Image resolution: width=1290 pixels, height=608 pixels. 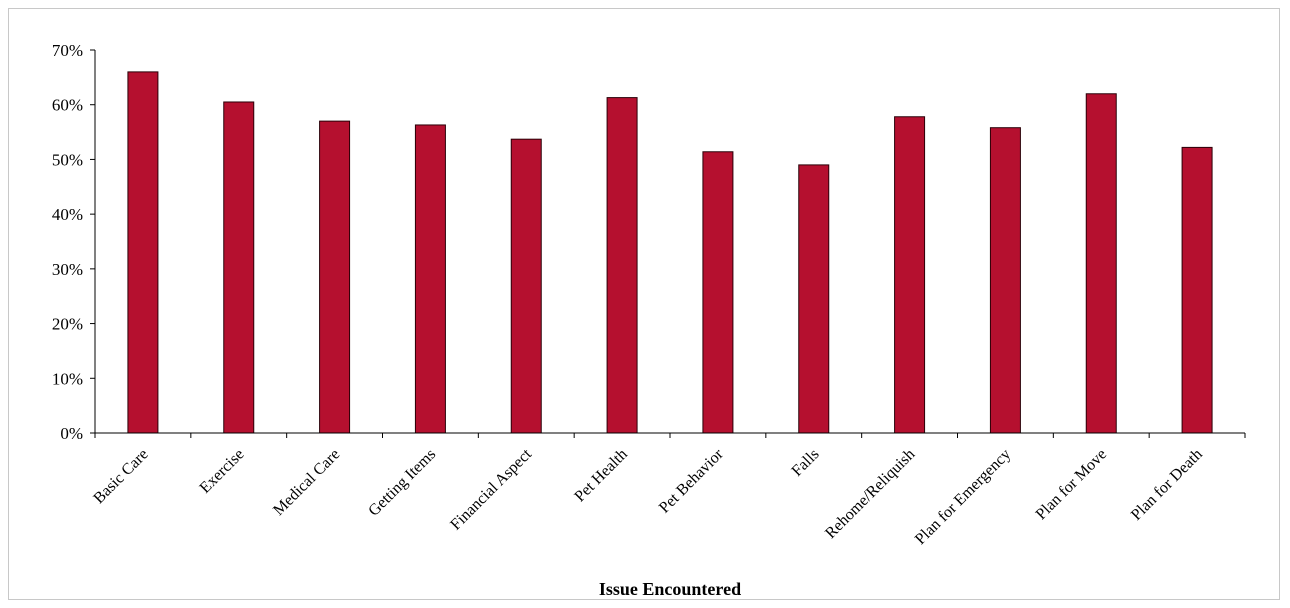 I want to click on y-axis: 0% 10% 20% 30% 40% 50% 60% 70%, so click(x=74, y=242).